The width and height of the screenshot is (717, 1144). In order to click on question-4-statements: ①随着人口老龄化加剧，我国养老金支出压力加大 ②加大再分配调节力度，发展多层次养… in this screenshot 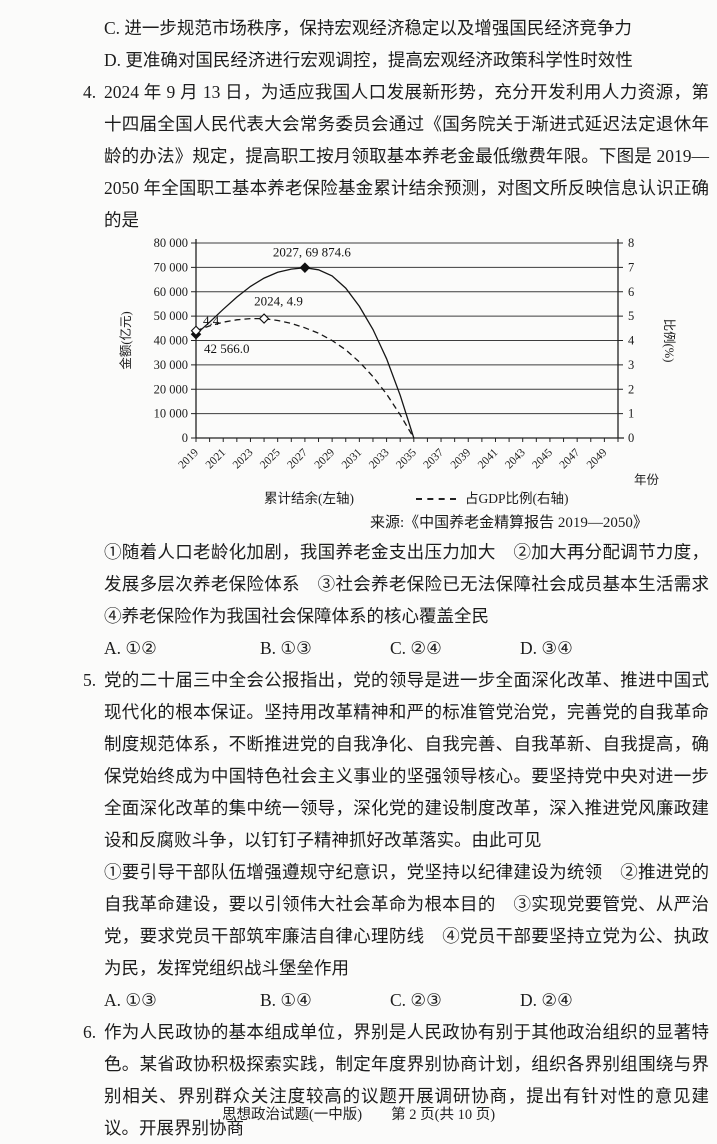, I will do `click(410, 584)`.